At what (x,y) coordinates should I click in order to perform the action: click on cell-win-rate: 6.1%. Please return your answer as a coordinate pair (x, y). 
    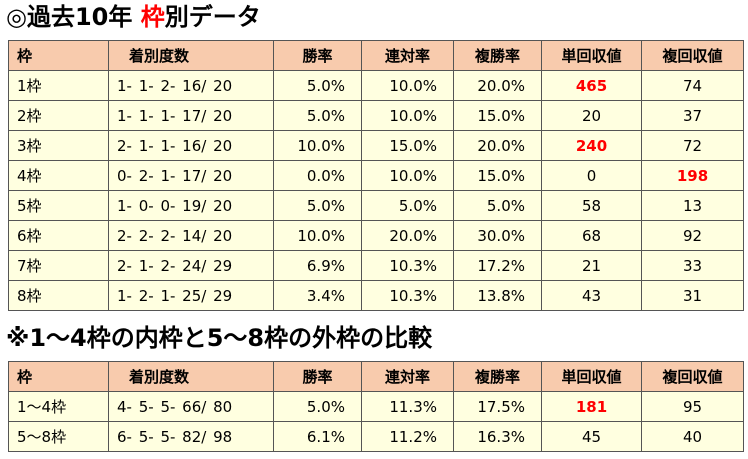
    Looking at the image, I should click on (317, 436).